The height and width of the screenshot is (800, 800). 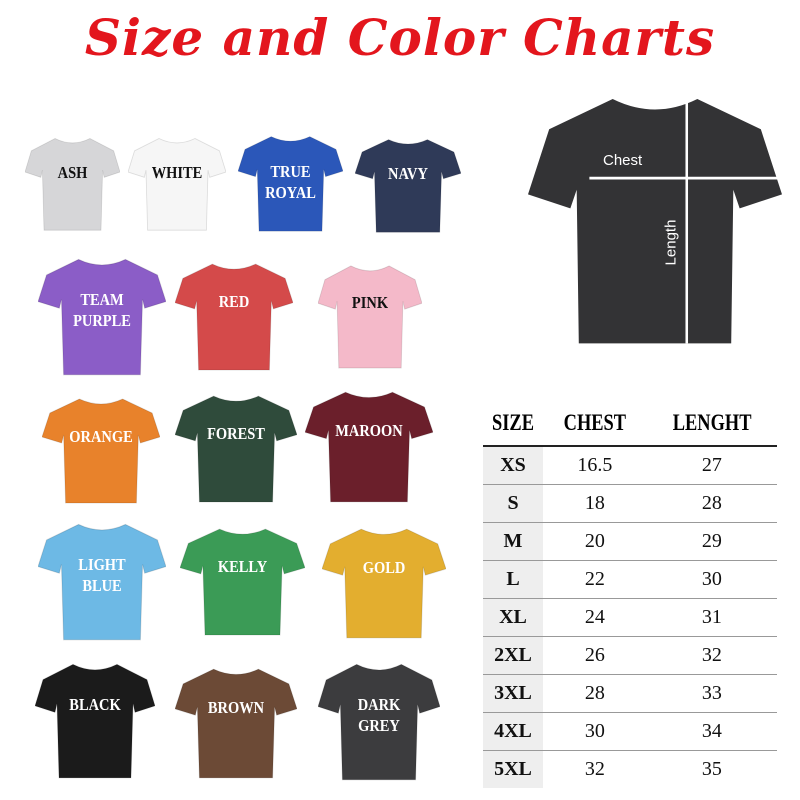 I want to click on color-swatch-pink: PINK, so click(x=370, y=316).